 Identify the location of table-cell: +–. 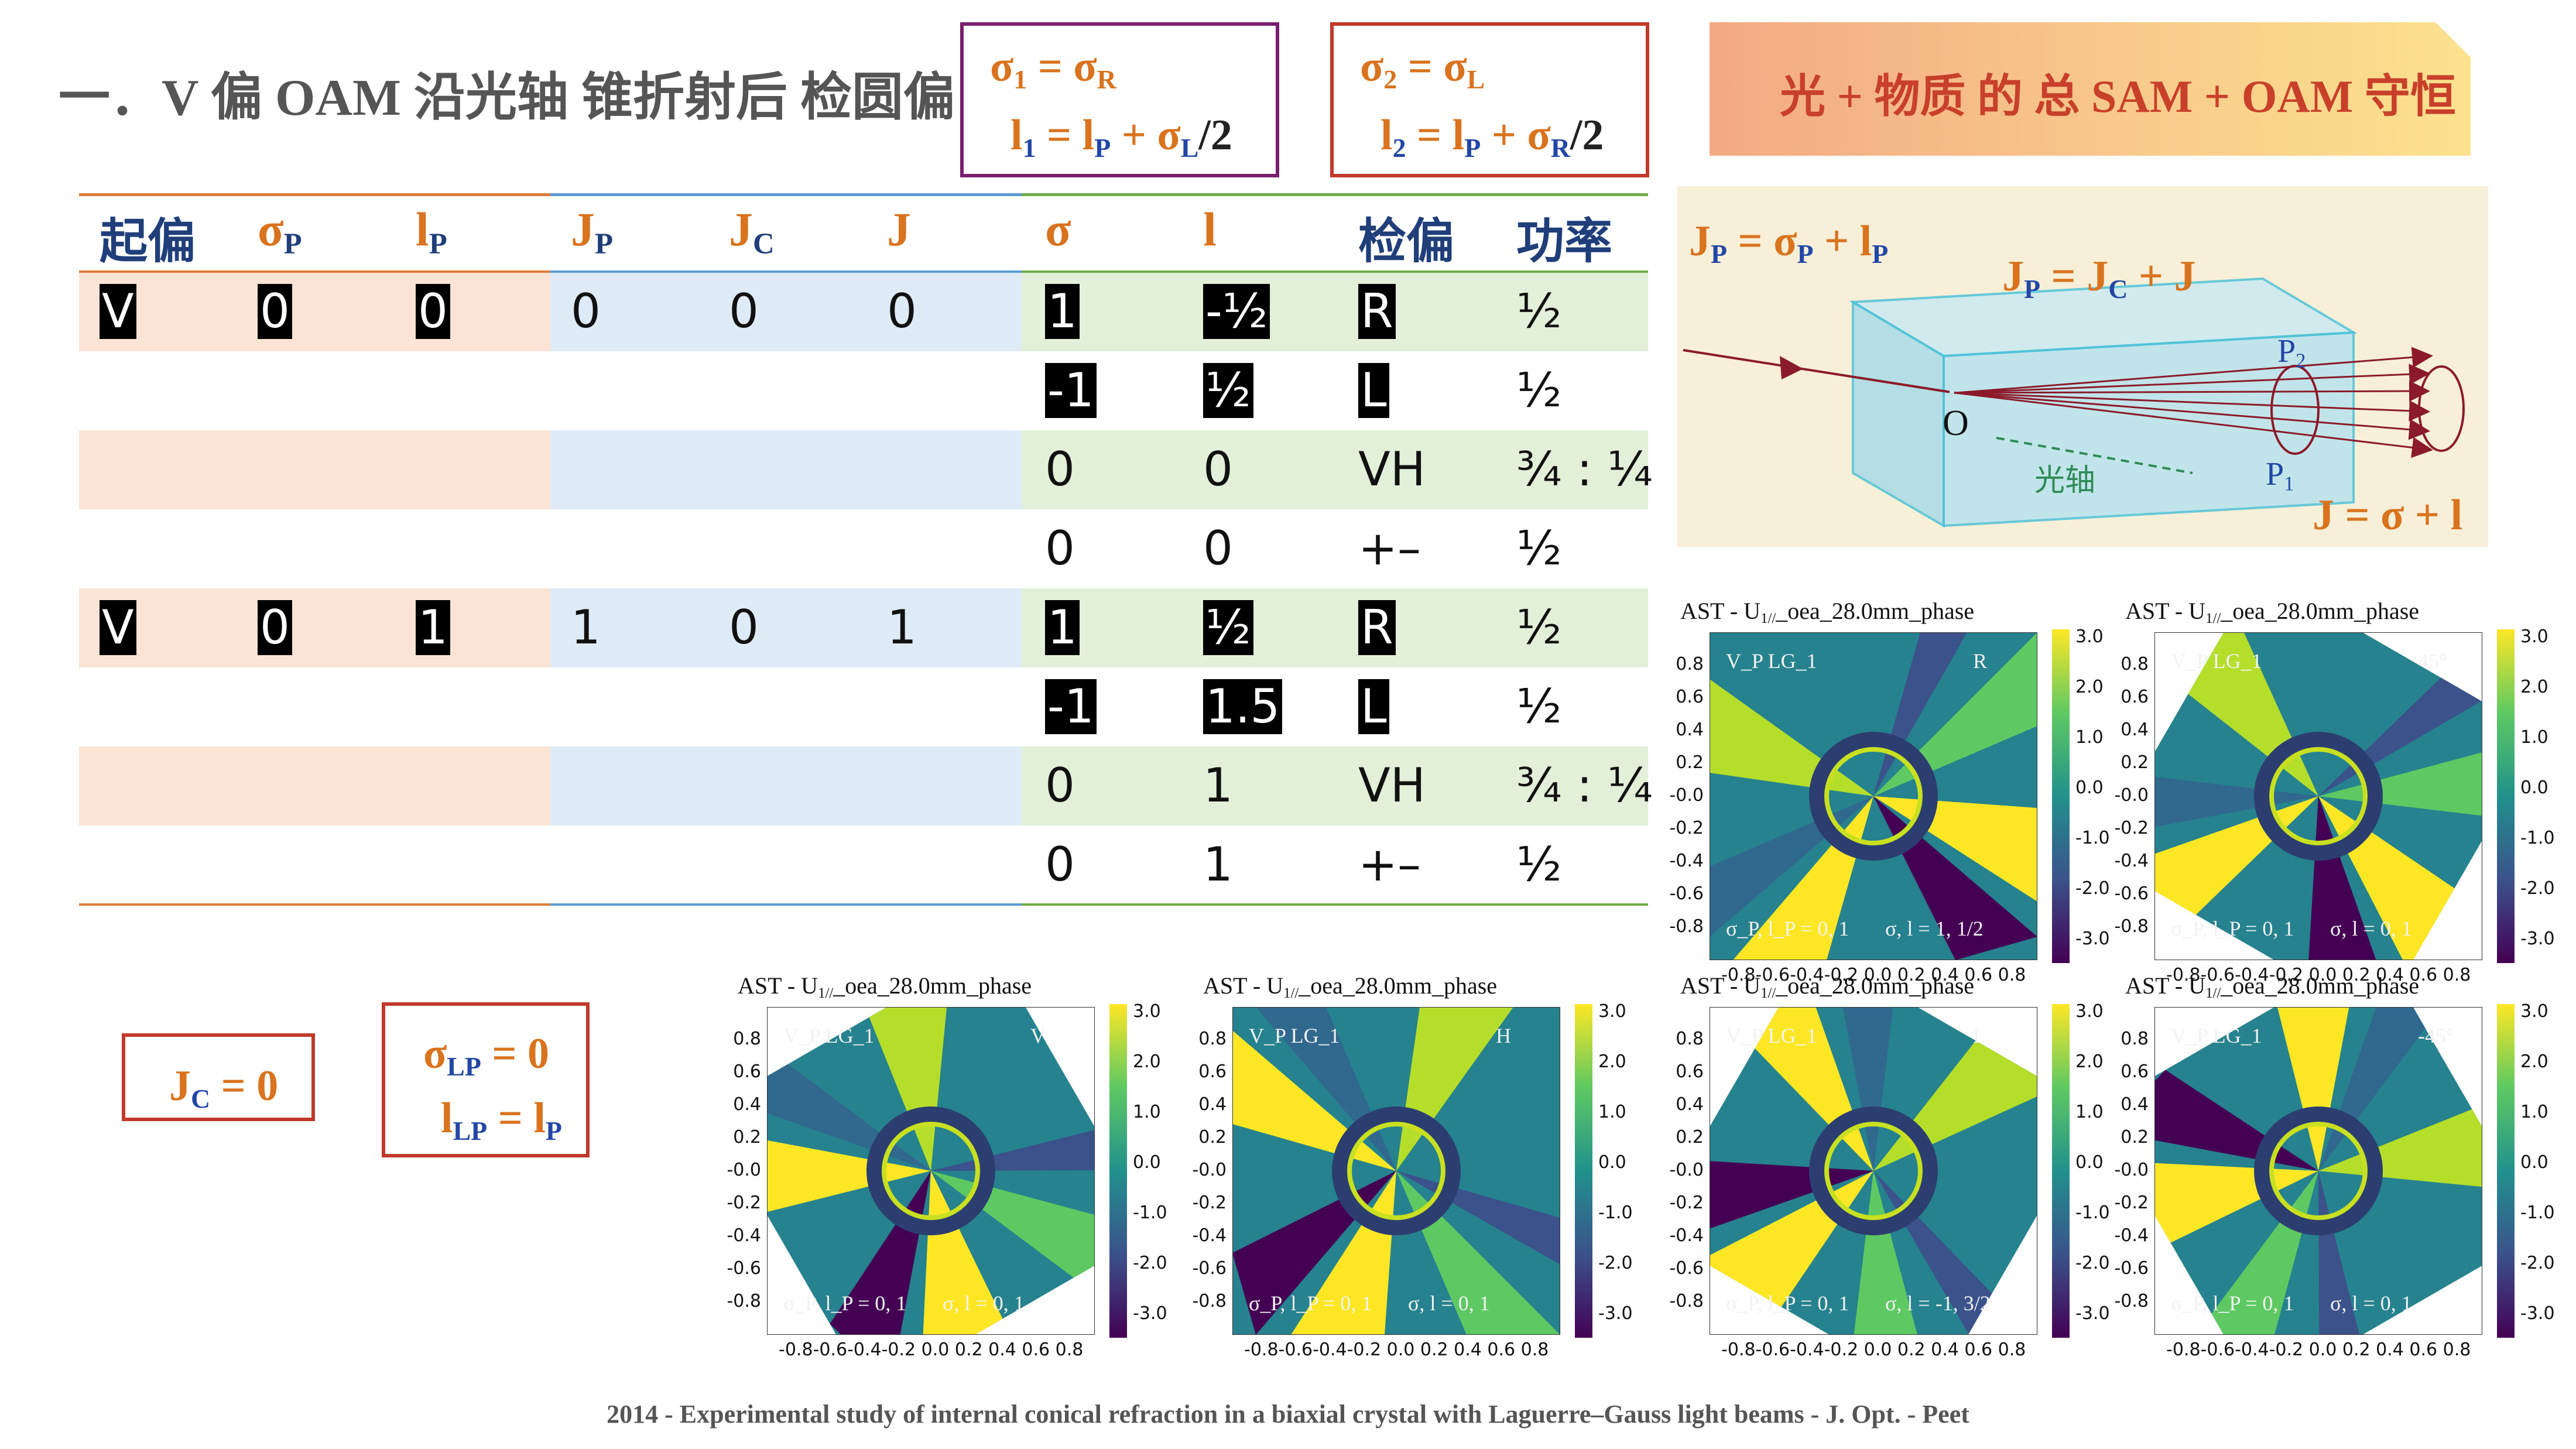
(1389, 548).